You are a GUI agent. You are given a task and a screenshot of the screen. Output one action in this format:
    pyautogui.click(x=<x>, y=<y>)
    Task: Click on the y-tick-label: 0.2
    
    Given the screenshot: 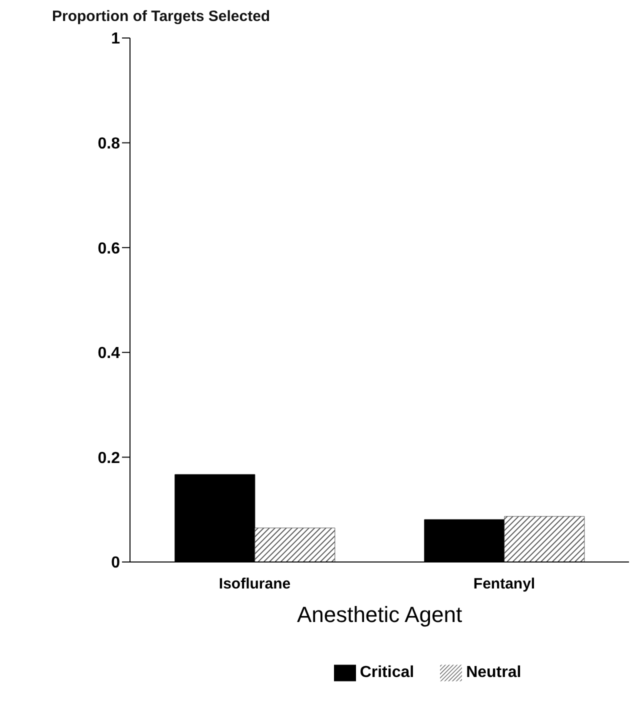 What is the action you would take?
    pyautogui.click(x=109, y=458)
    